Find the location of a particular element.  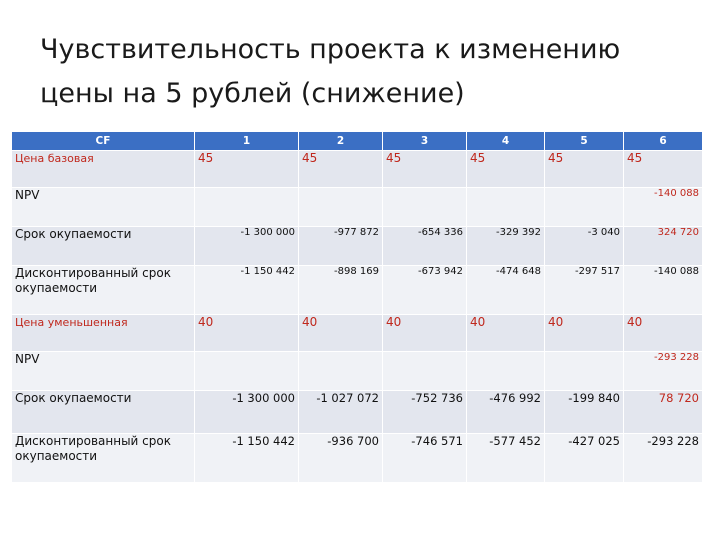

table-cell: 324 720 is located at coordinates (663, 246).